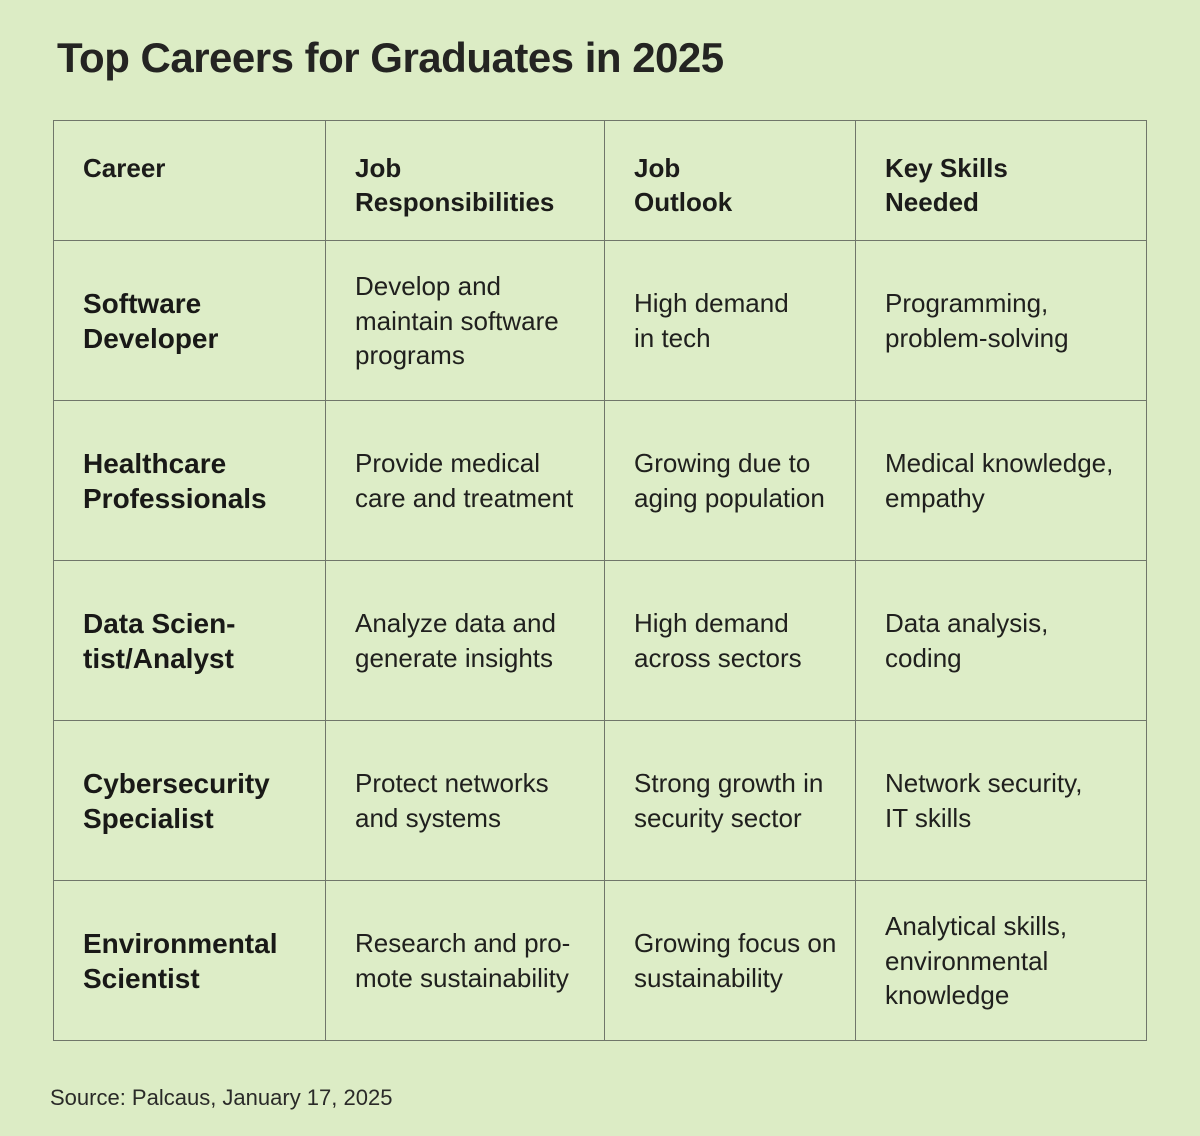 The width and height of the screenshot is (1200, 1136). What do you see at coordinates (465, 801) in the screenshot?
I see `cell-responsibilities: Protect networks and systems` at bounding box center [465, 801].